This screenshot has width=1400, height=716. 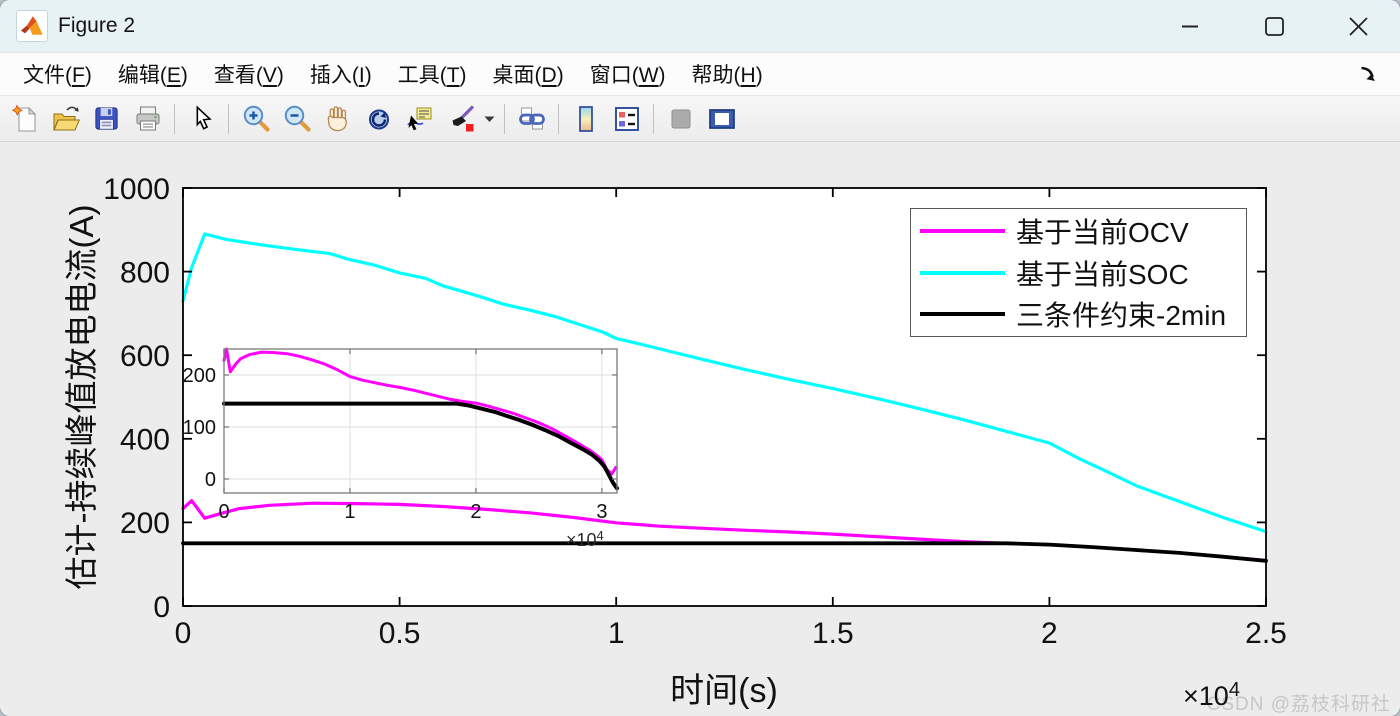 What do you see at coordinates (106, 119) in the screenshot?
I see `save-figure-icon` at bounding box center [106, 119].